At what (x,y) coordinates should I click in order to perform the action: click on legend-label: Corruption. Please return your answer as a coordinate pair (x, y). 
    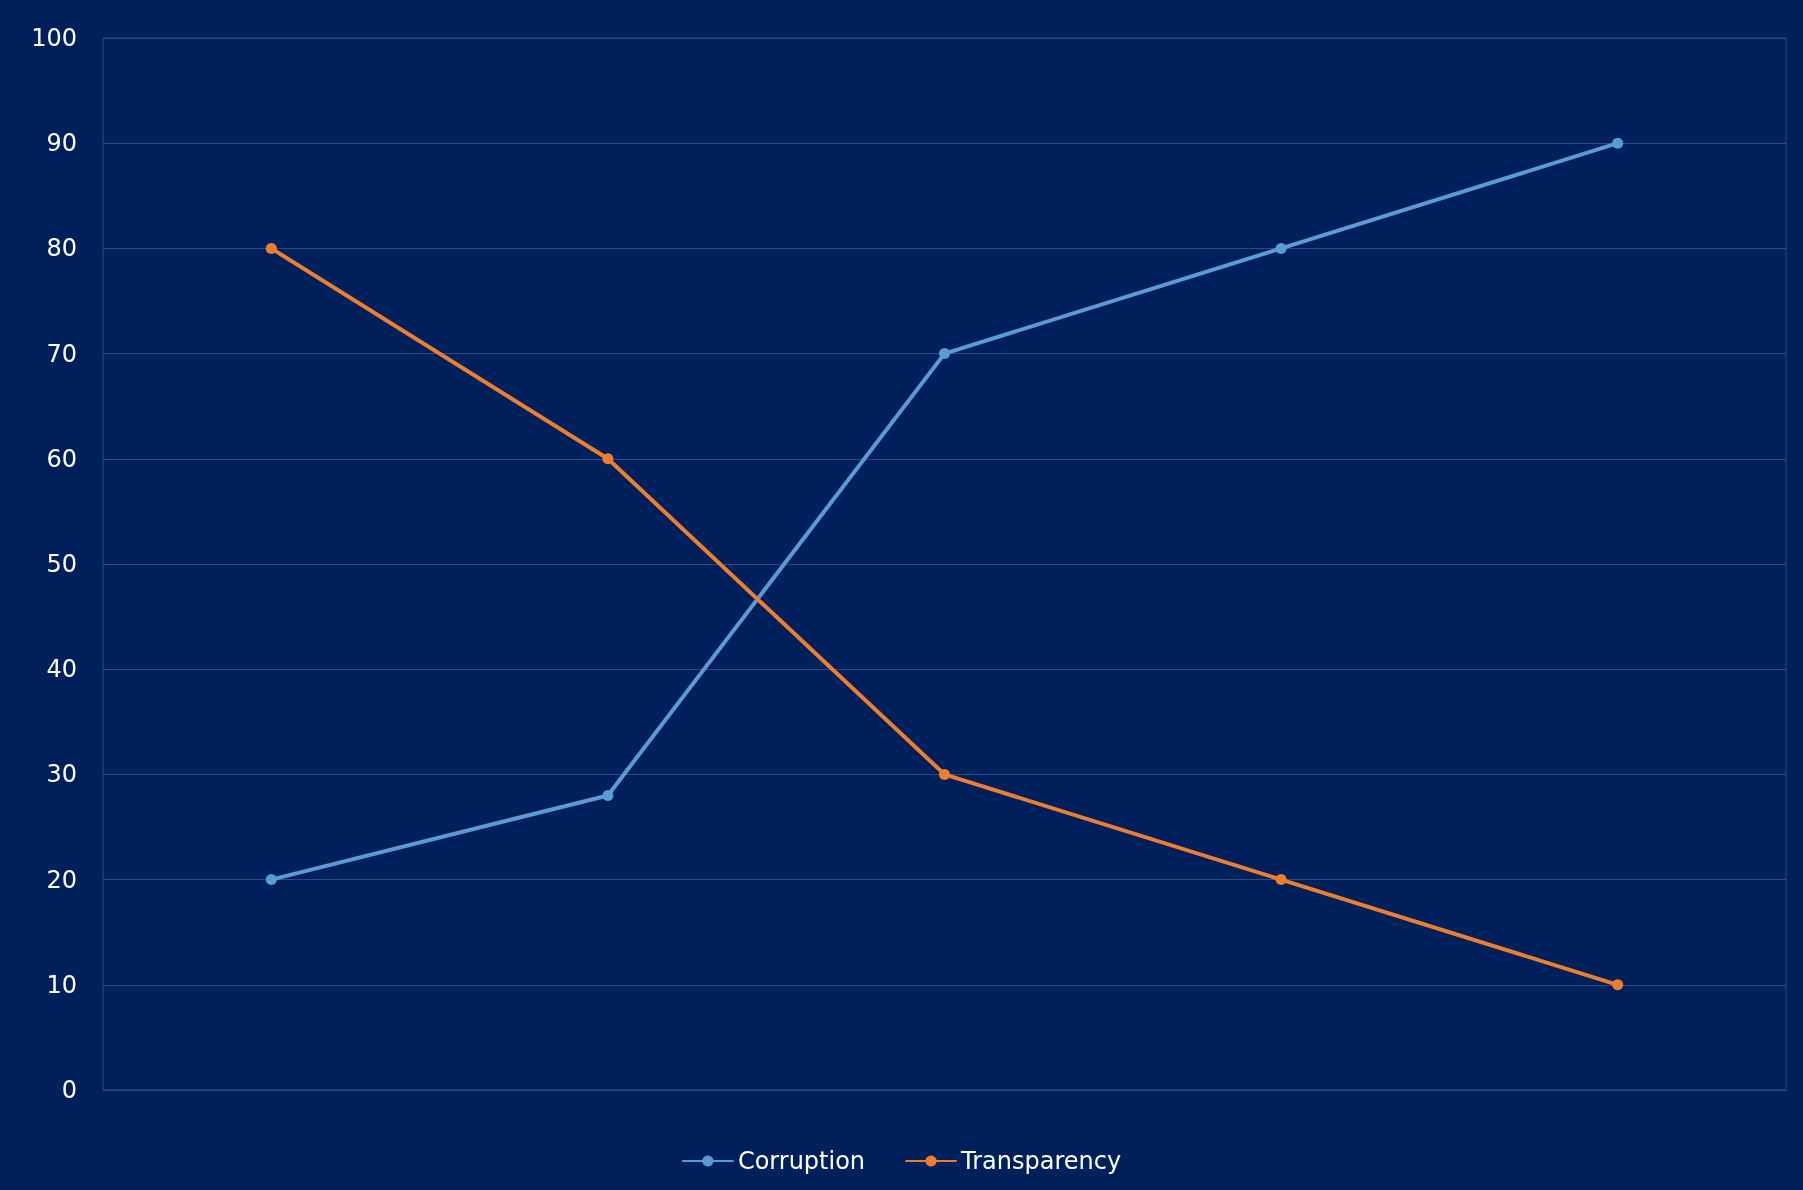
    Looking at the image, I should click on (801, 1161).